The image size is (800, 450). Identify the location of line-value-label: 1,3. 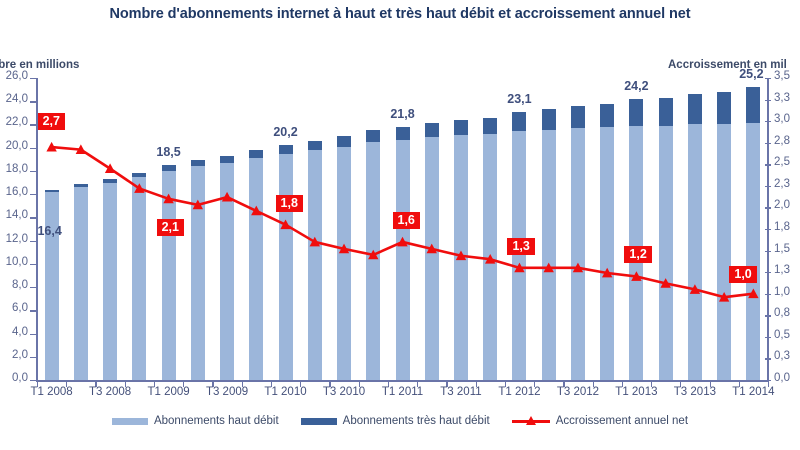
(521, 246).